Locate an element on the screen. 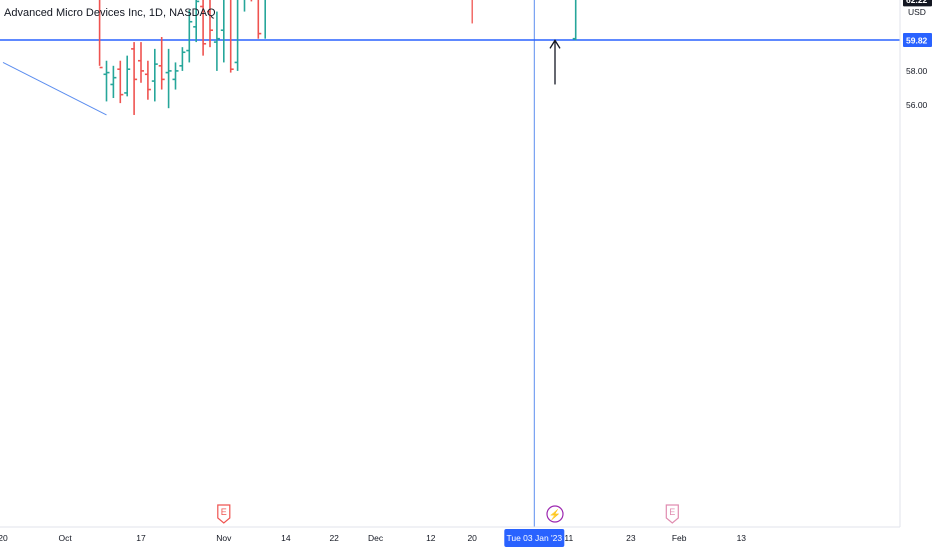 The width and height of the screenshot is (932, 555). crosshair-date-tag: Tue 03 Jan '23 is located at coordinates (534, 538).